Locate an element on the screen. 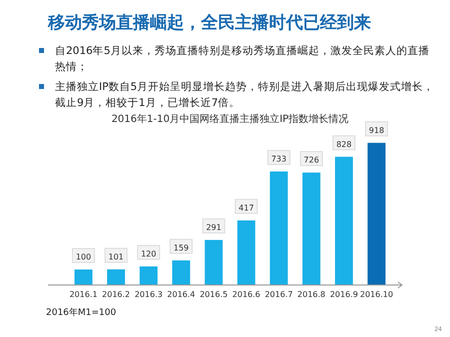  data-label: 918 is located at coordinates (376, 130).